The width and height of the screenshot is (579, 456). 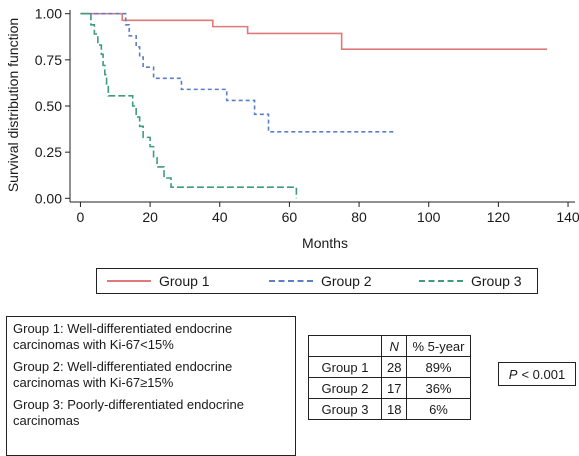 I want to click on x-tick-label: 0, so click(x=81, y=217).